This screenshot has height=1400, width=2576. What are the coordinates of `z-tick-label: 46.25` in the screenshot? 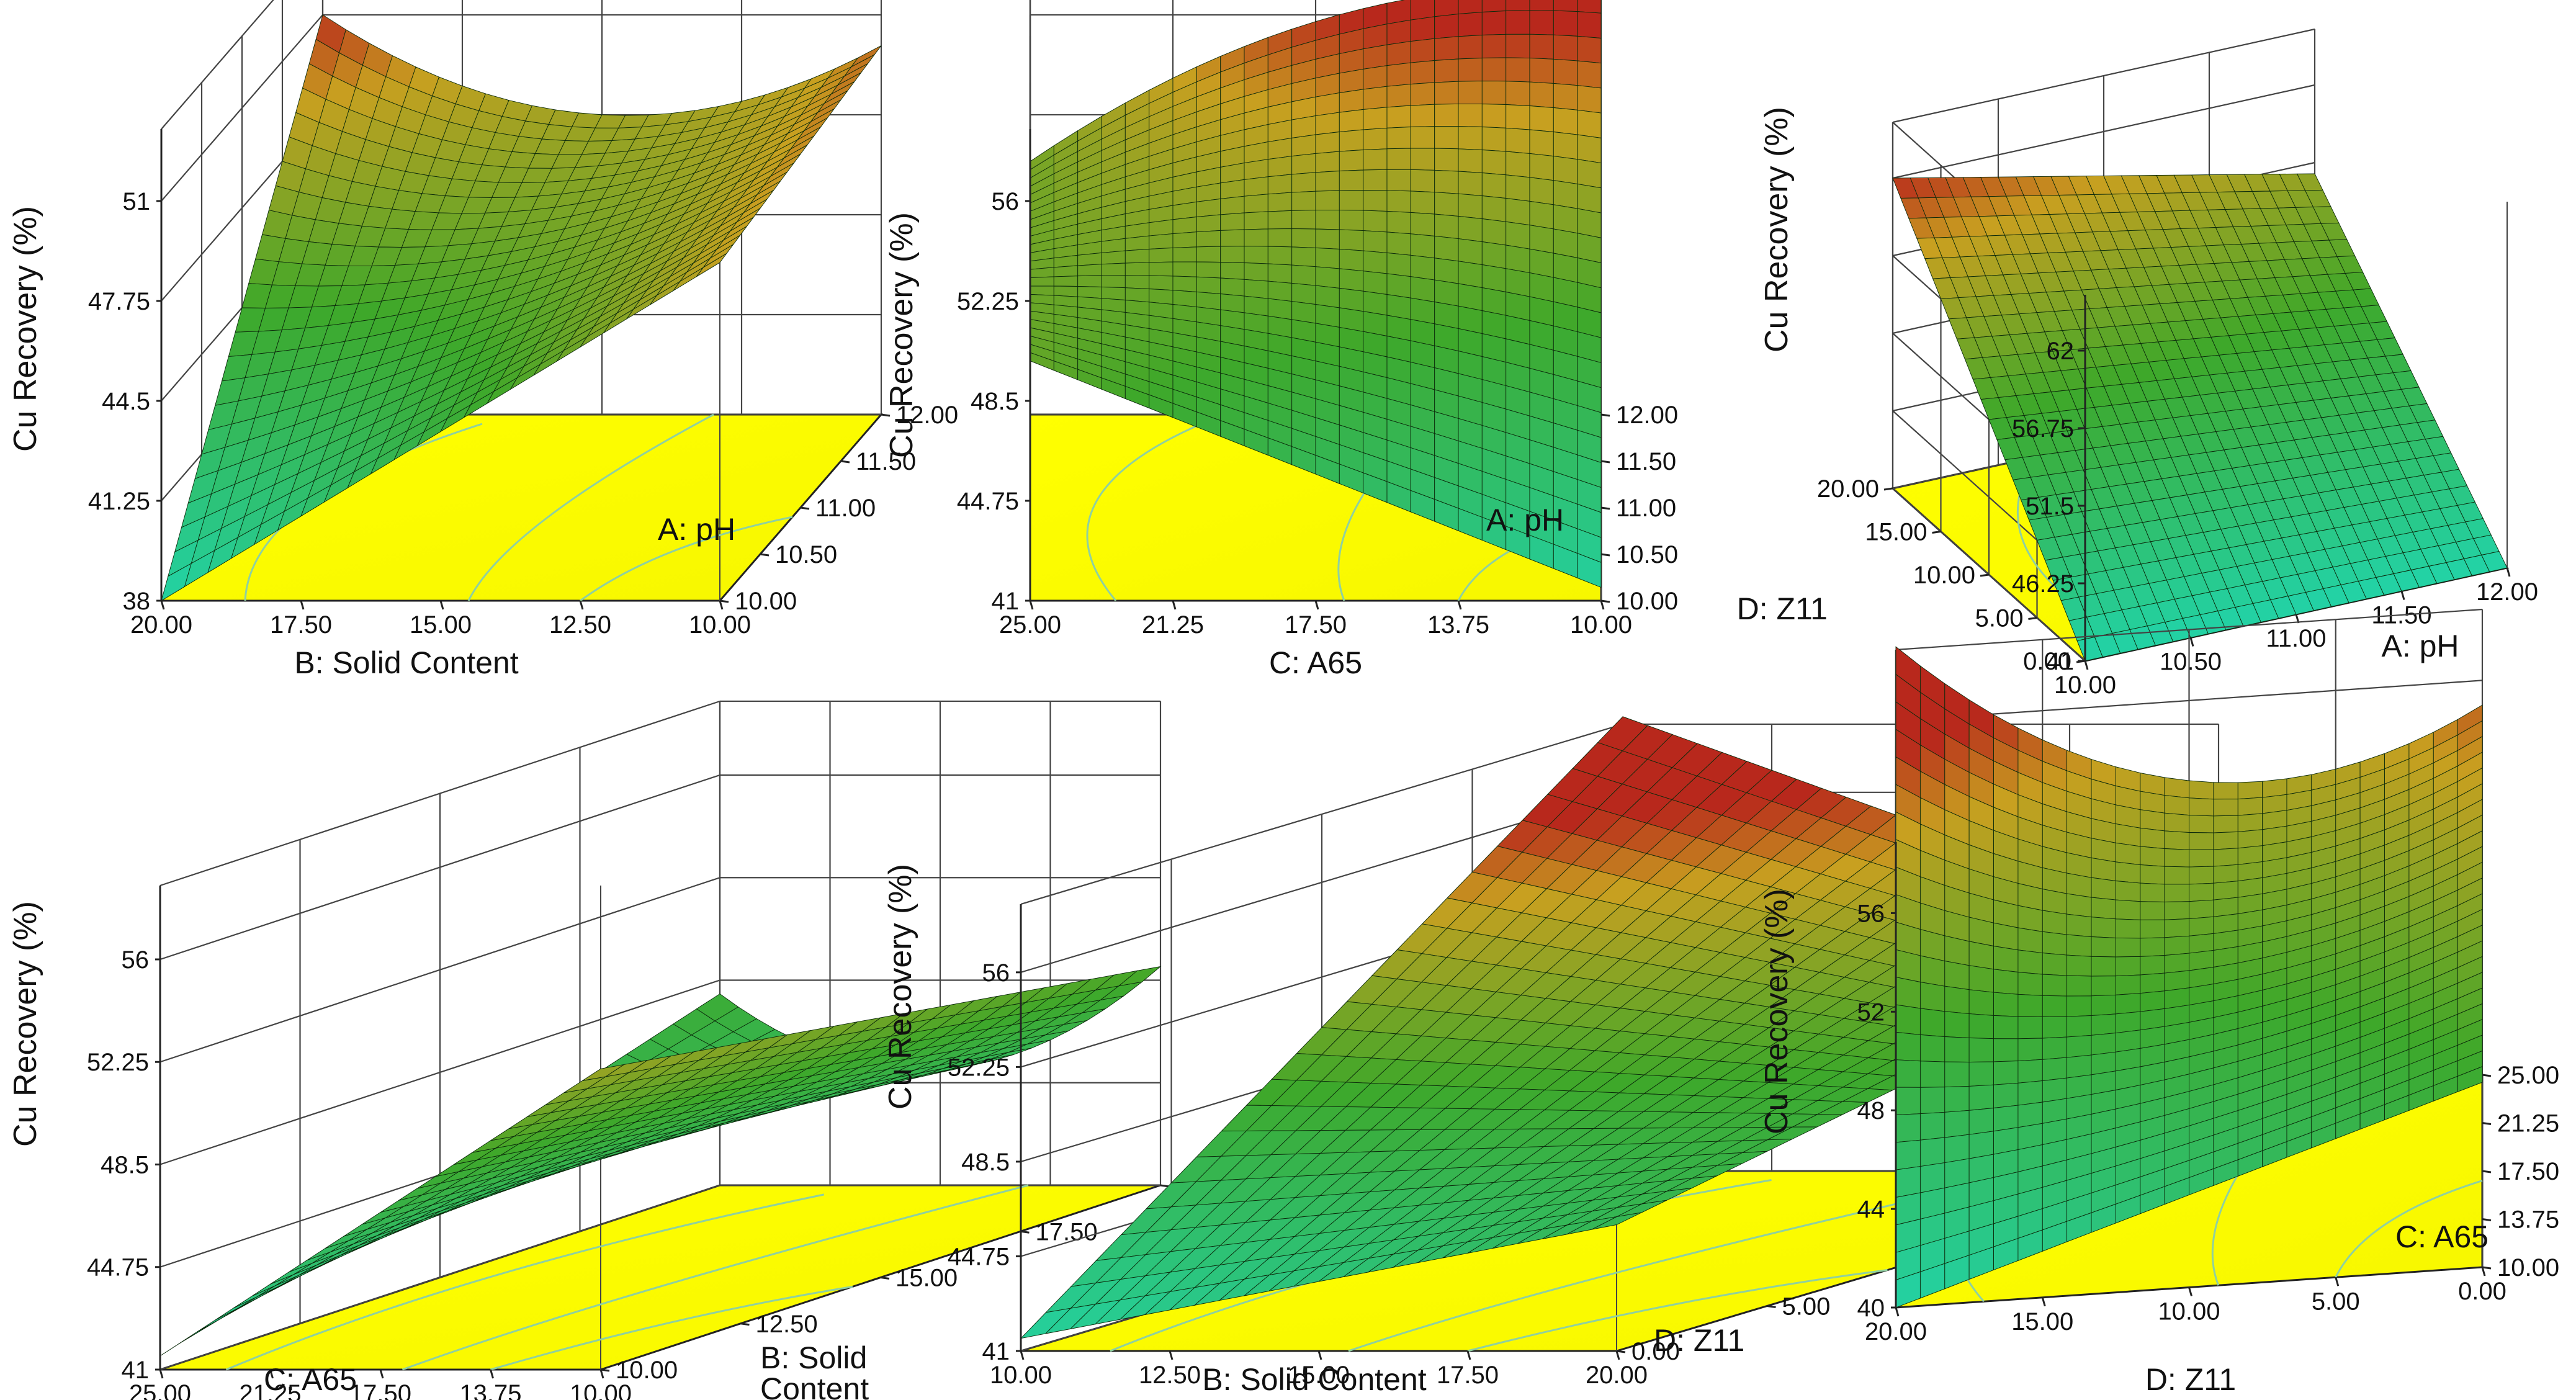 It's located at (2043, 584).